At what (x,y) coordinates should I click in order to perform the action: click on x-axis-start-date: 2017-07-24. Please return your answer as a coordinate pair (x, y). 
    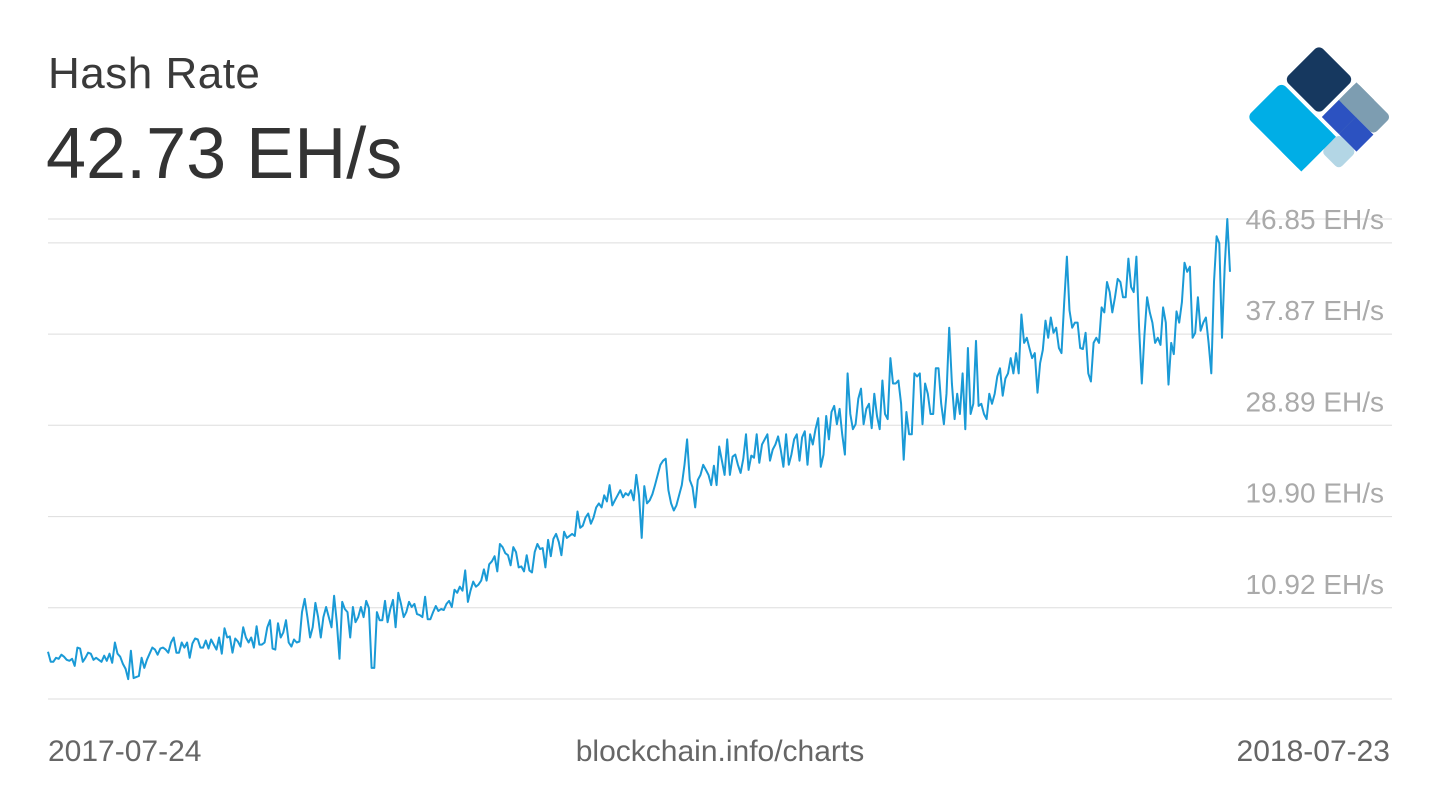
    Looking at the image, I should click on (125, 751).